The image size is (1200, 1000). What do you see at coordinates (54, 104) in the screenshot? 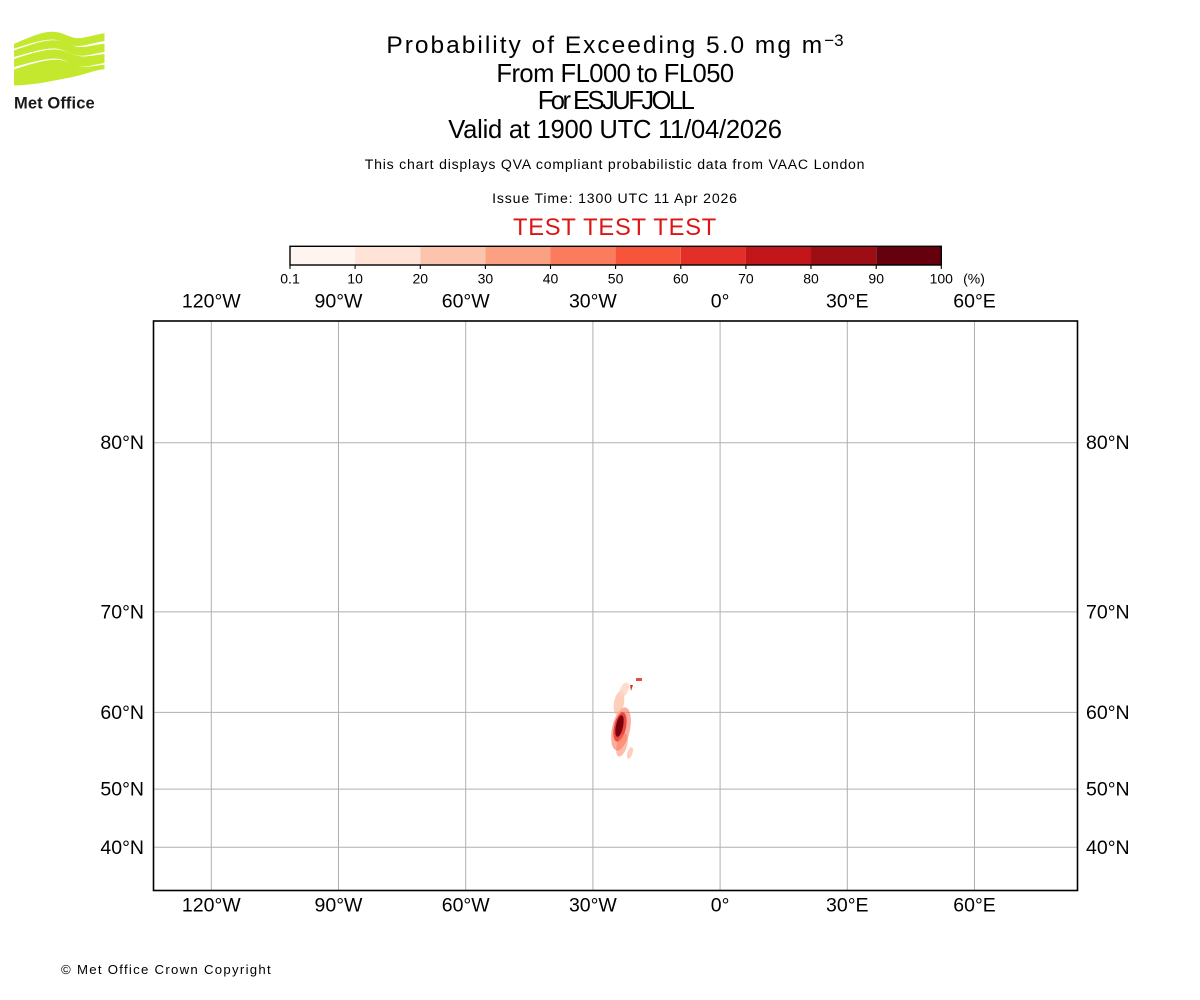
I see `svg-text: Met Office` at bounding box center [54, 104].